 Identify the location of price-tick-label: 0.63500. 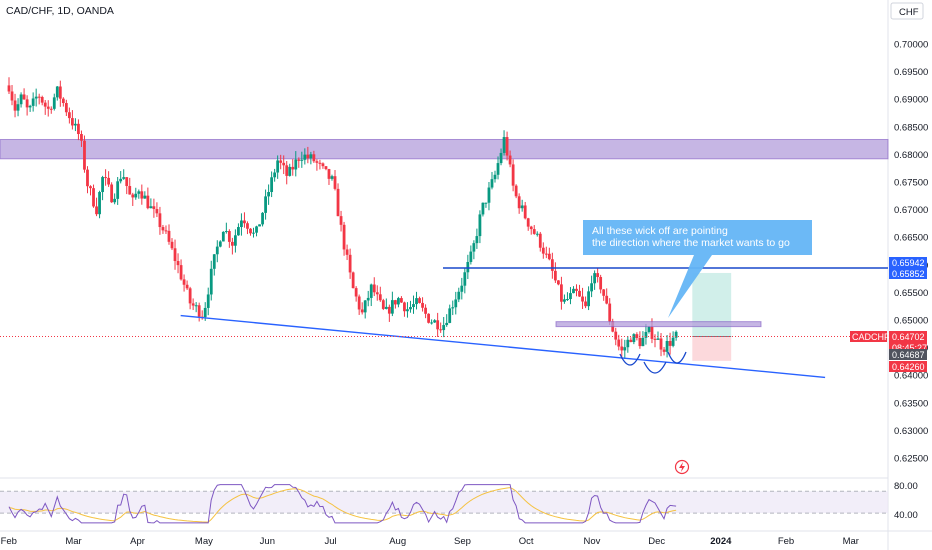
(911, 403).